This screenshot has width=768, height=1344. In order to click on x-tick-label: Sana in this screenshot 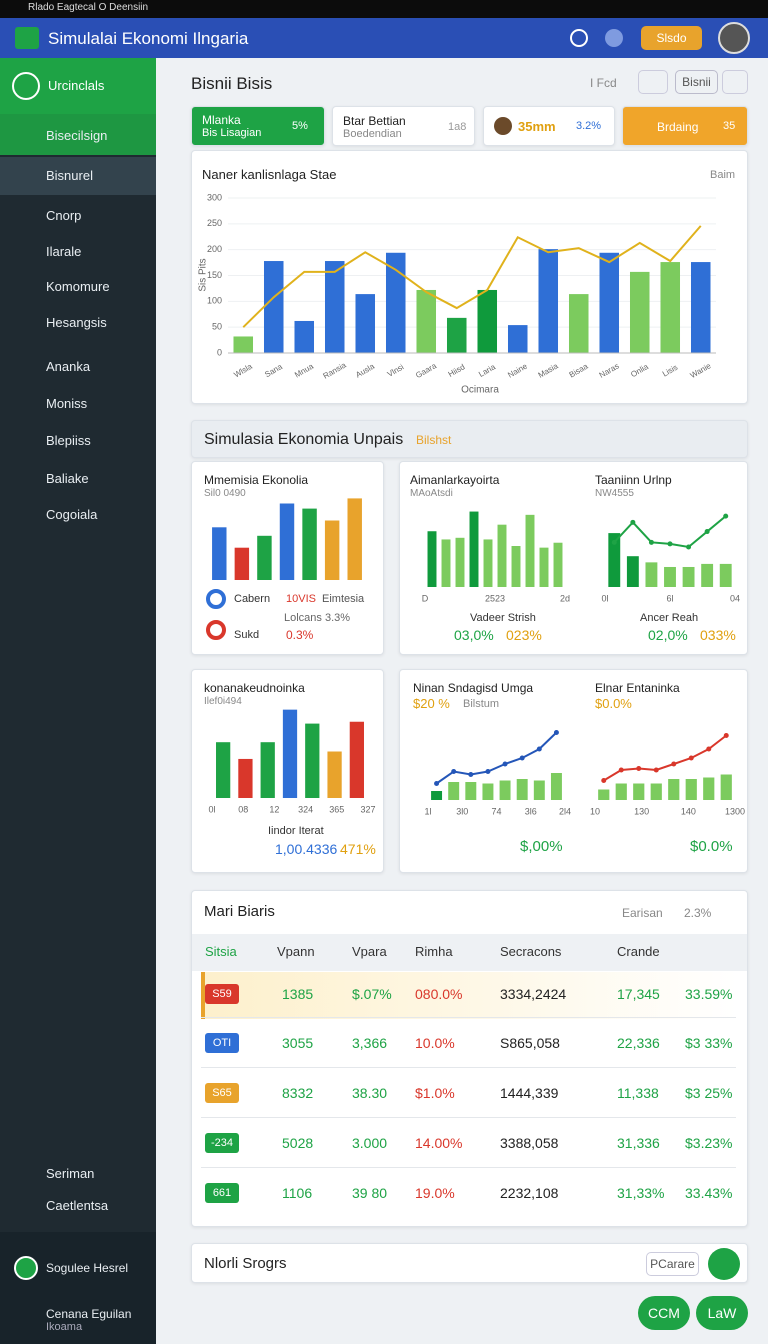, I will do `click(273, 370)`.